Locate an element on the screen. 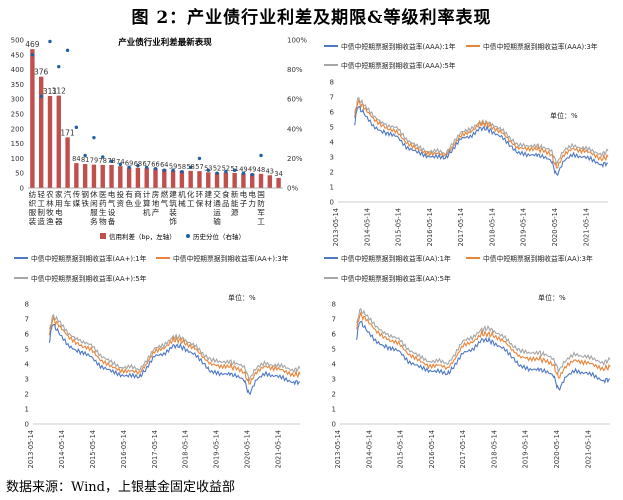 This screenshot has height=500, width=623. y-tick-label: 8 is located at coordinates (332, 83).